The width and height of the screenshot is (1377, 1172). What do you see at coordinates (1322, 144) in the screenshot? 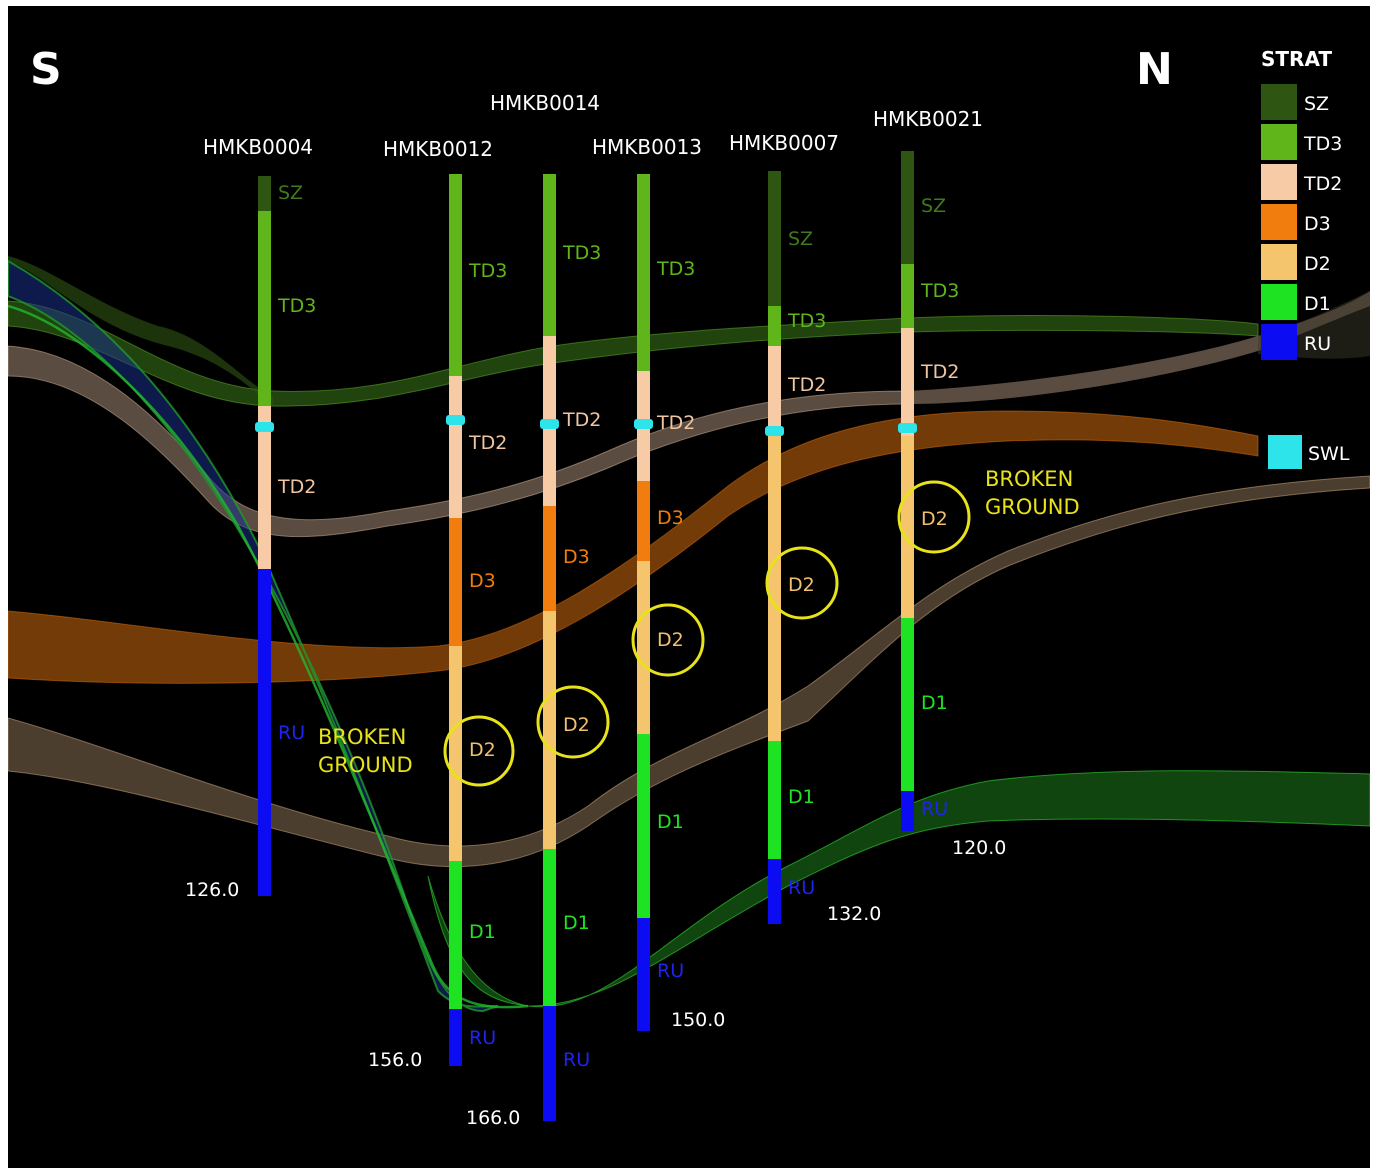
I see `legend-label-td3: TD3` at bounding box center [1322, 144].